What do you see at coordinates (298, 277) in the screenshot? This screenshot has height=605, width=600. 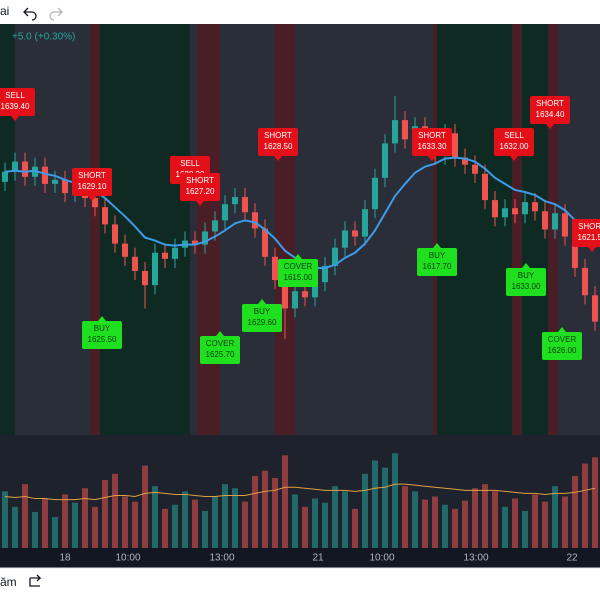 I see `signal-price: 1615.00` at bounding box center [298, 277].